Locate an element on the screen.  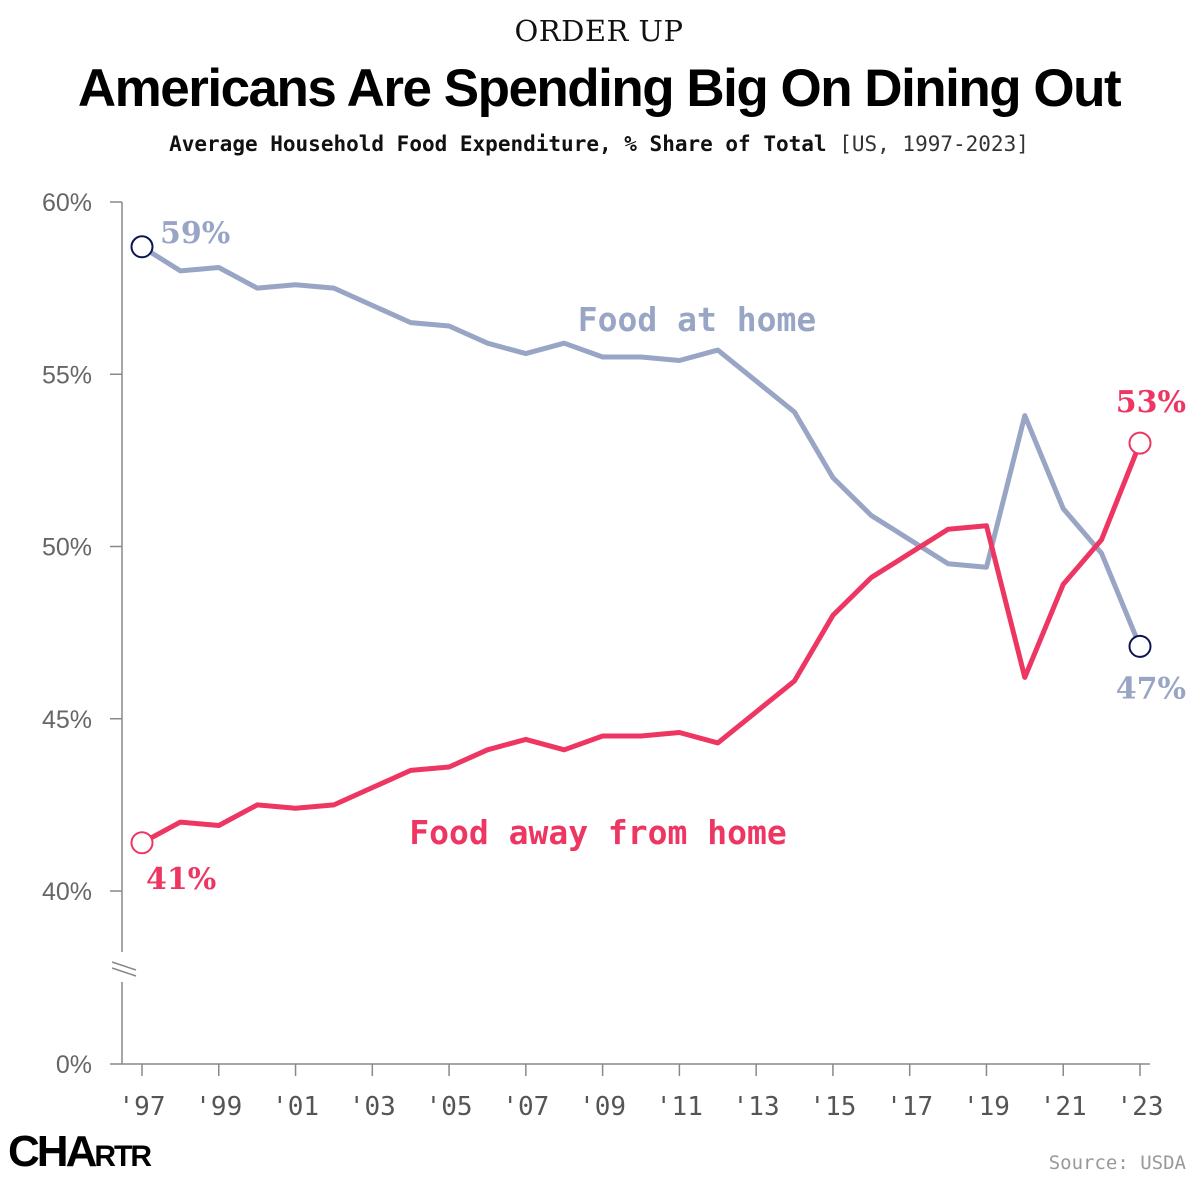
chart-kicker: ORDER UP is located at coordinates (599, 31).